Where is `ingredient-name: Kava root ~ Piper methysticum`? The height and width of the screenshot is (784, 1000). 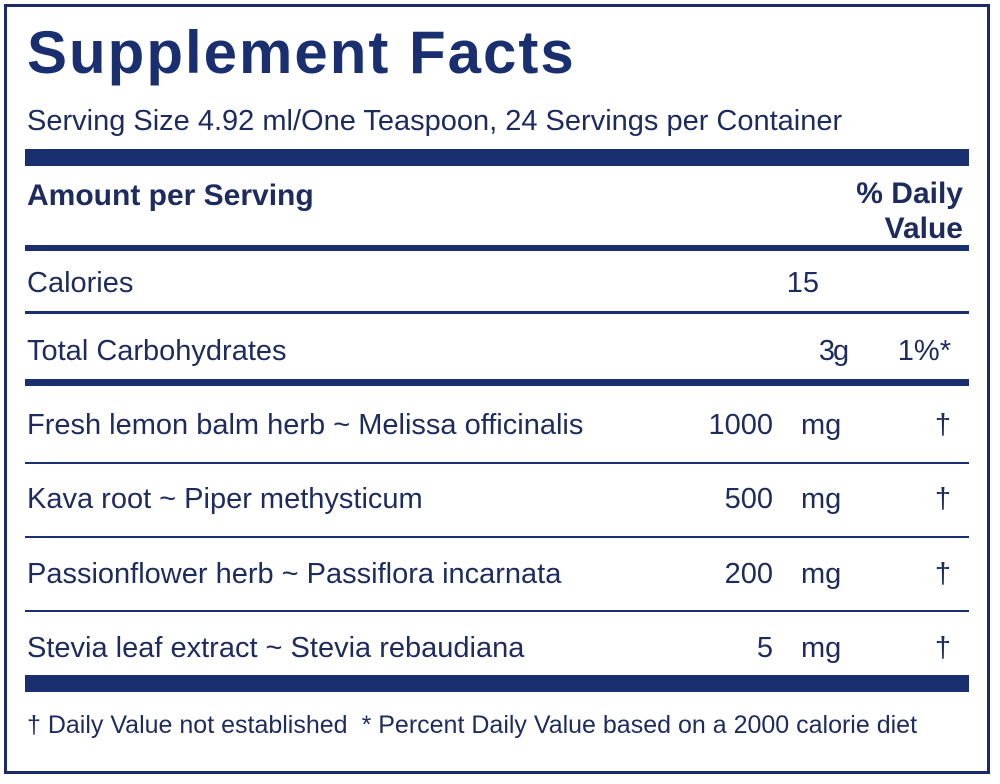 ingredient-name: Kava root ~ Piper methysticum is located at coordinates (225, 499).